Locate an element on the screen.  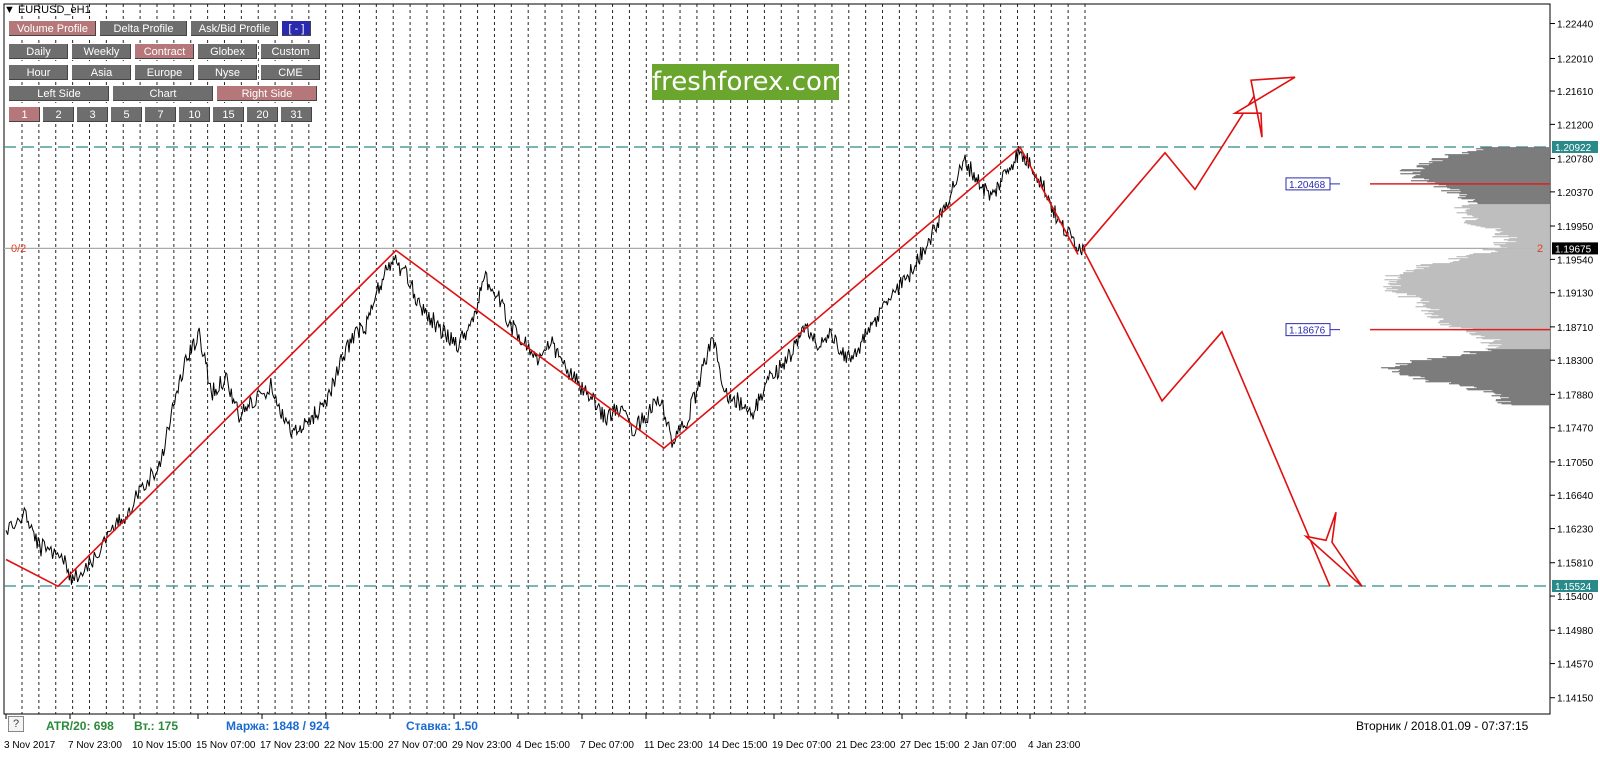
time-tick-label: 19 Dec 07:00 is located at coordinates (802, 745).